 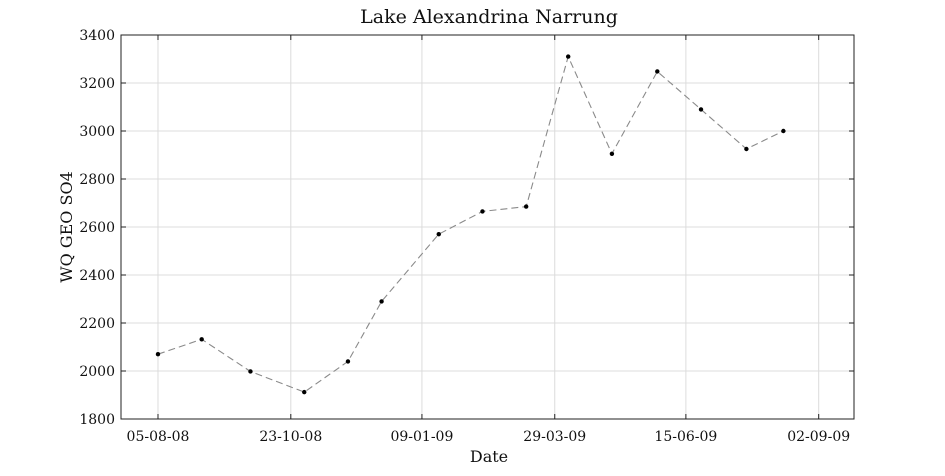 I want to click on x-tick-label: 05-08-08, so click(x=158, y=437).